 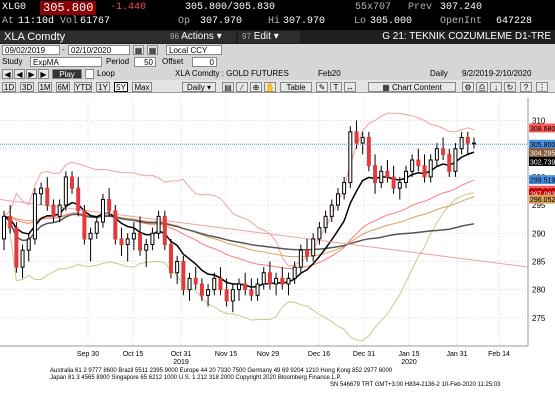 What do you see at coordinates (43, 74) in the screenshot?
I see `fast-forward-icon: ▶` at bounding box center [43, 74].